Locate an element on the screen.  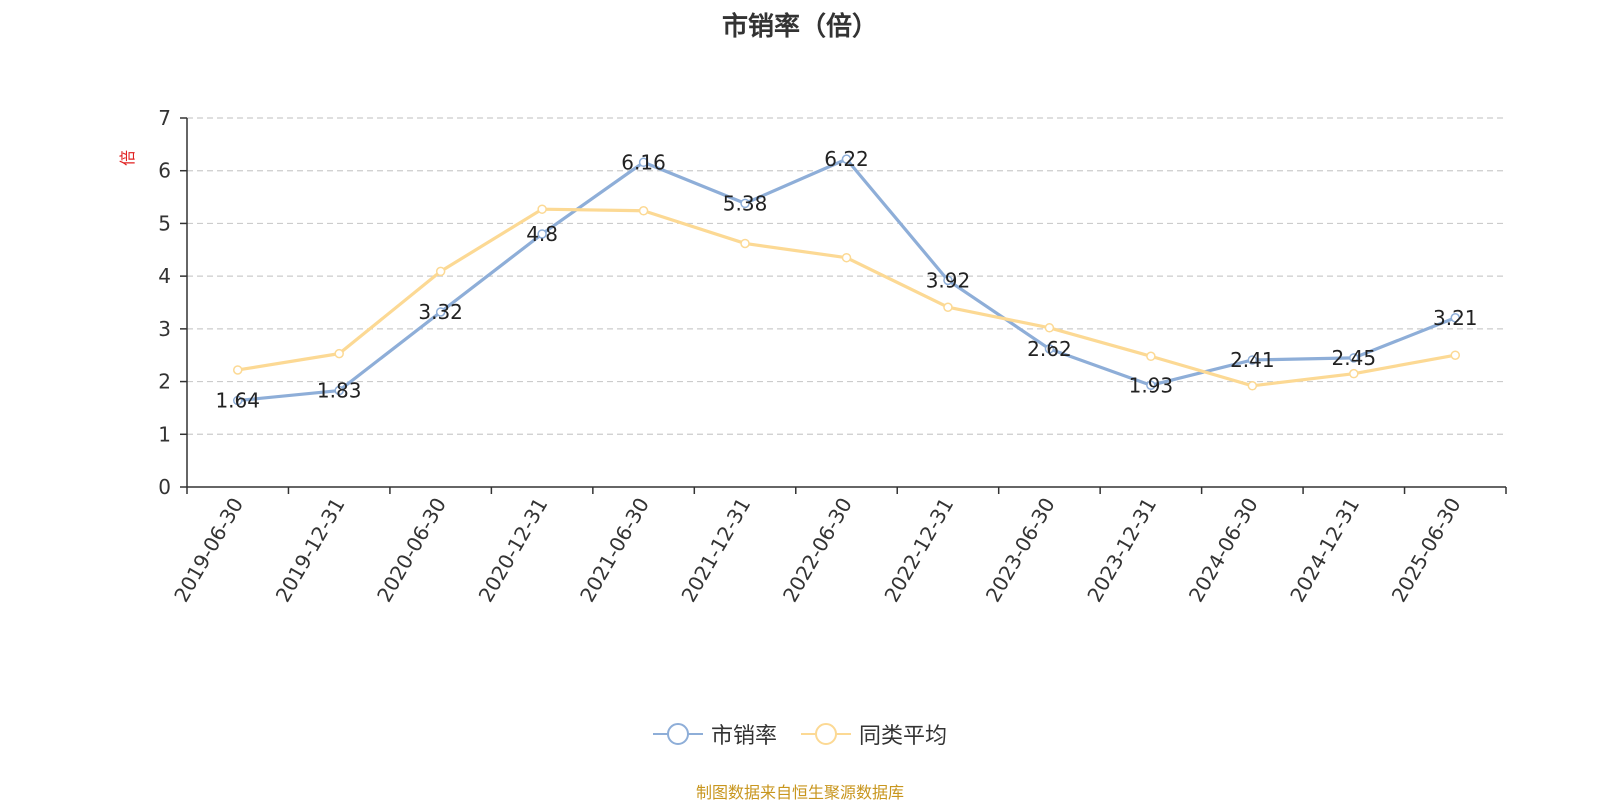
data-label-2021-06-30: 6.16 is located at coordinates (643, 162).